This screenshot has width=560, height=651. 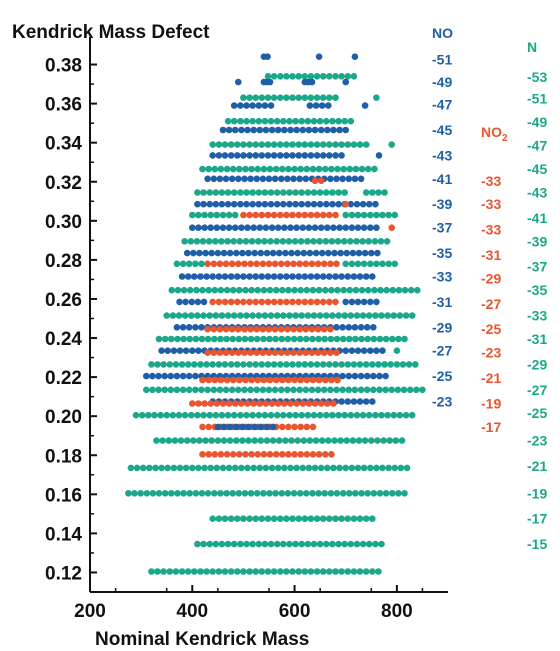 I want to click on series-label-n: -31, so click(x=537, y=339).